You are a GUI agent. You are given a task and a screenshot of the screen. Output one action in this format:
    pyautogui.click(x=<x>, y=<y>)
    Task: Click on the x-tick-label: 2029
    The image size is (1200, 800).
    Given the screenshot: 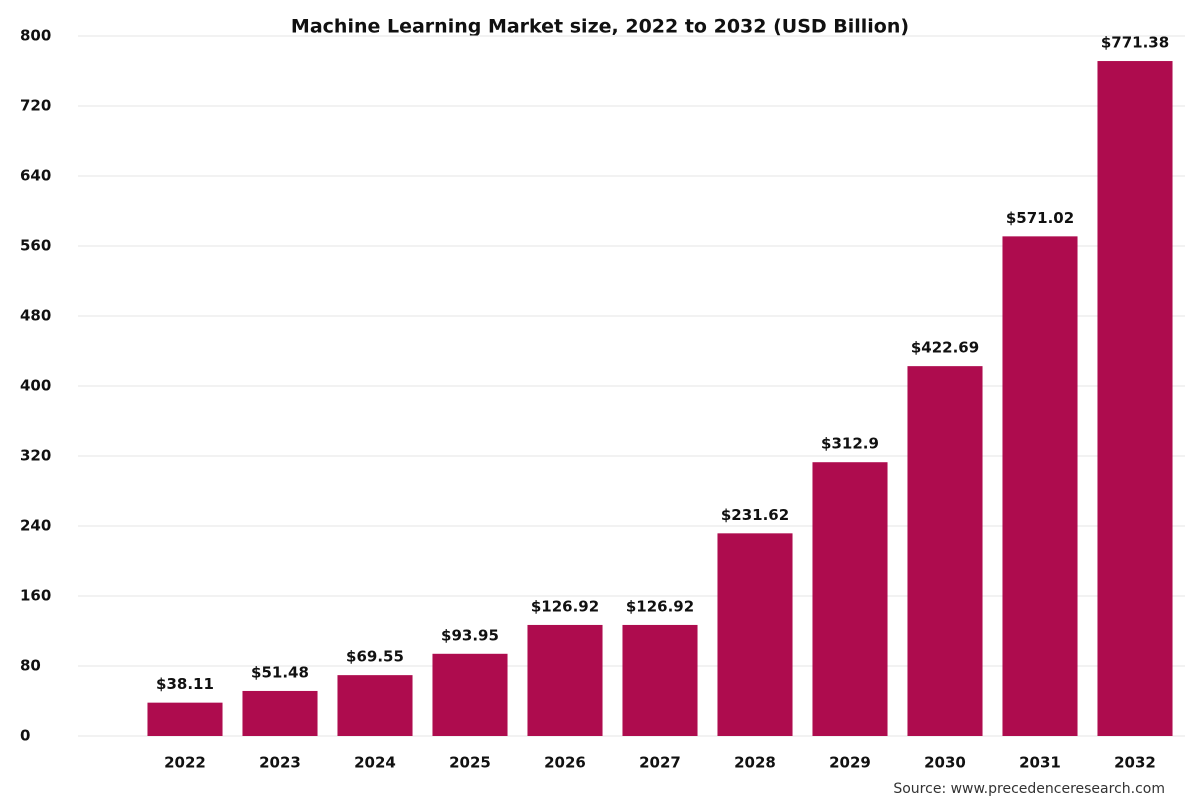 What is the action you would take?
    pyautogui.click(x=850, y=763)
    